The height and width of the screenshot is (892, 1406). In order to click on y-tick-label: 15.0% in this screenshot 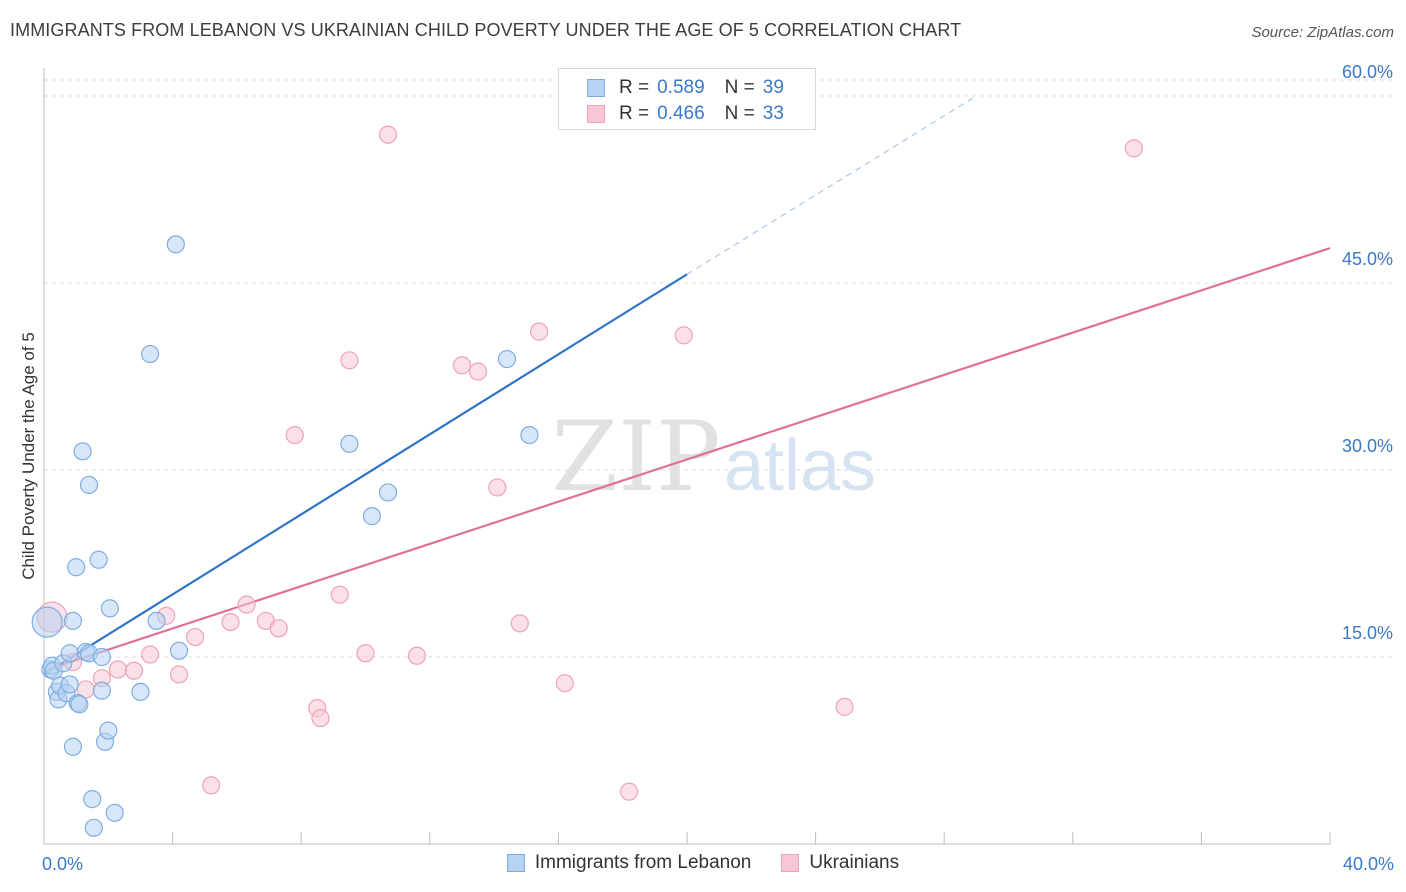, I will do `click(1367, 633)`.